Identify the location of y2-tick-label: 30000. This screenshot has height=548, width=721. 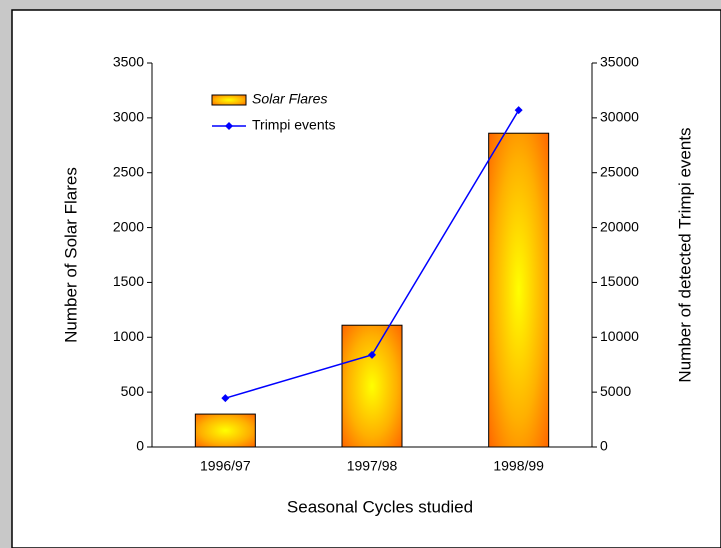
(619, 117).